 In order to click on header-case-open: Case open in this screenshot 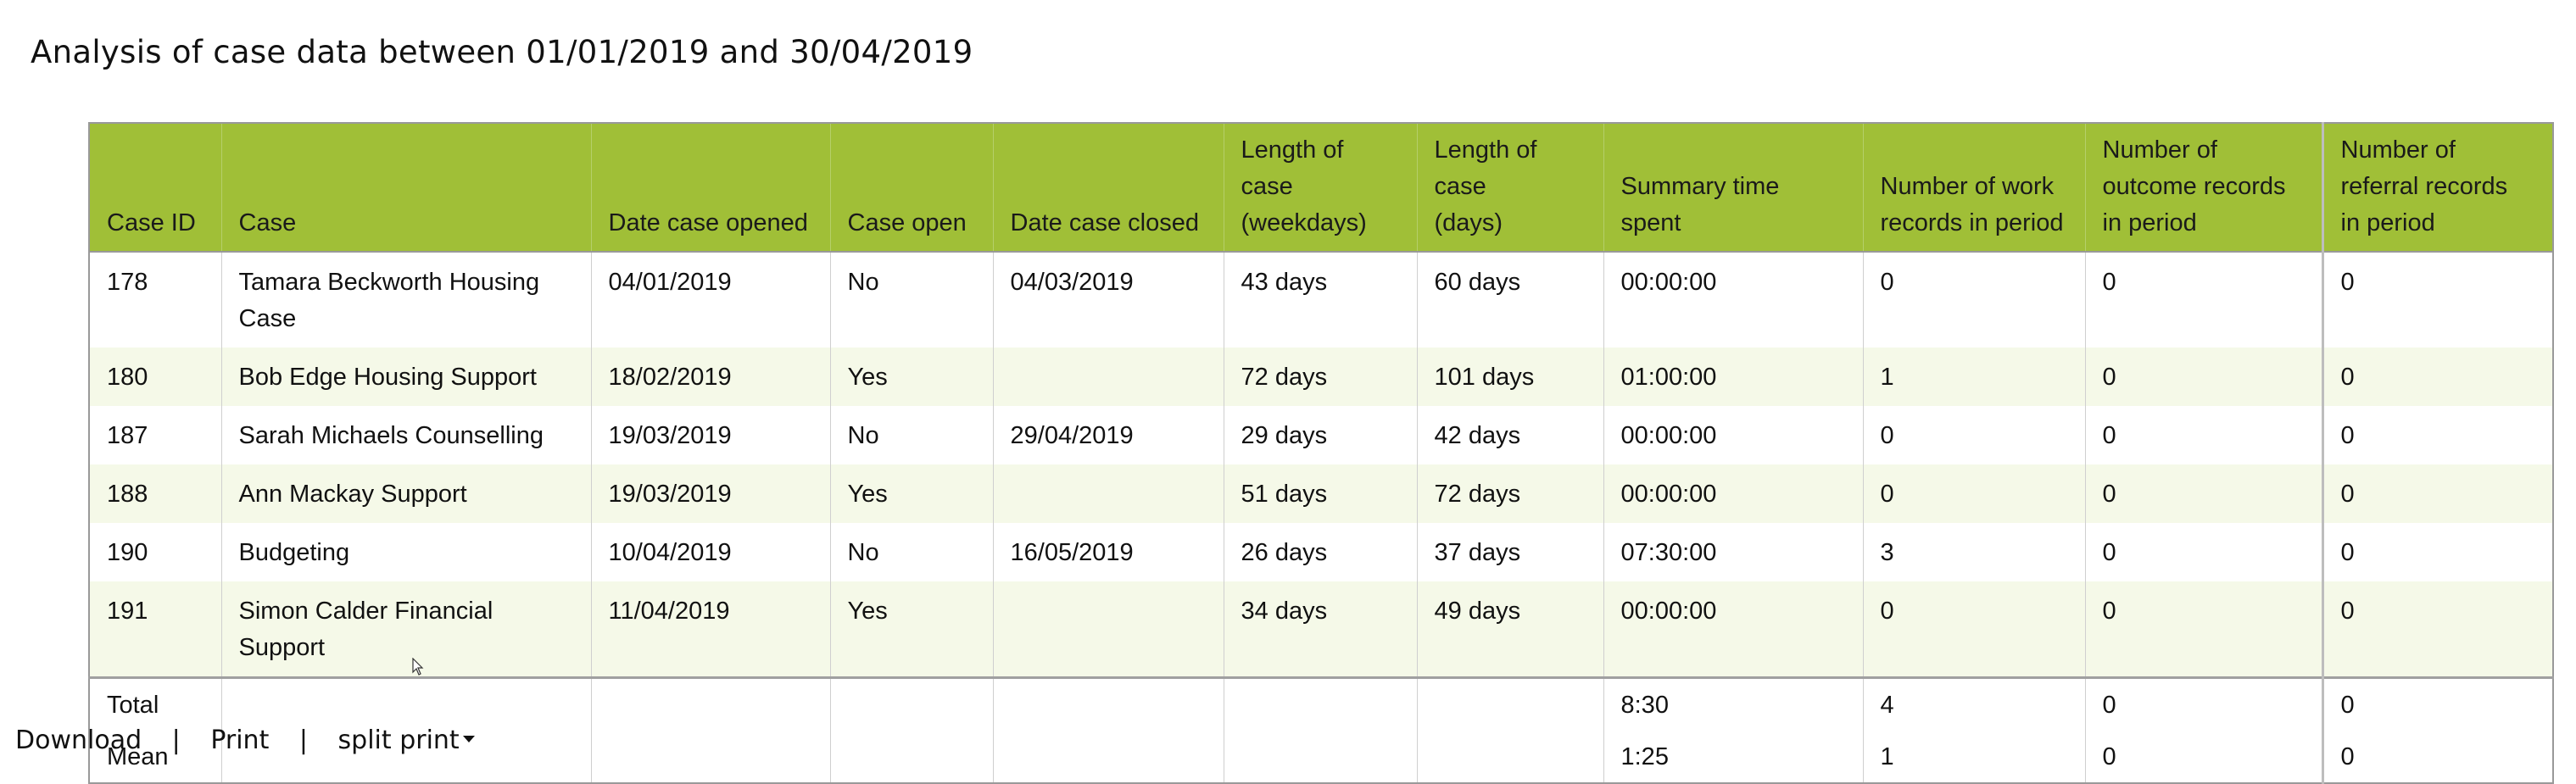, I will do `click(912, 187)`.